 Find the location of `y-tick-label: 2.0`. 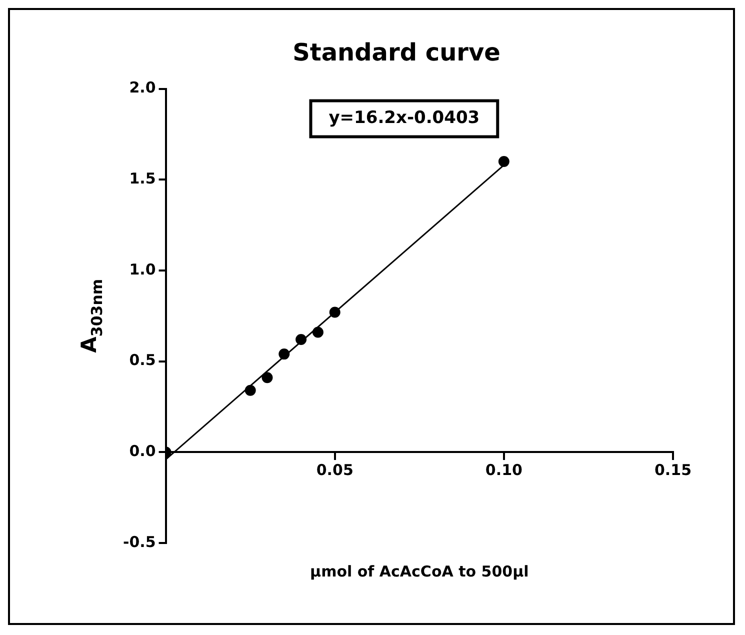

y-tick-label: 2.0 is located at coordinates (142, 87).